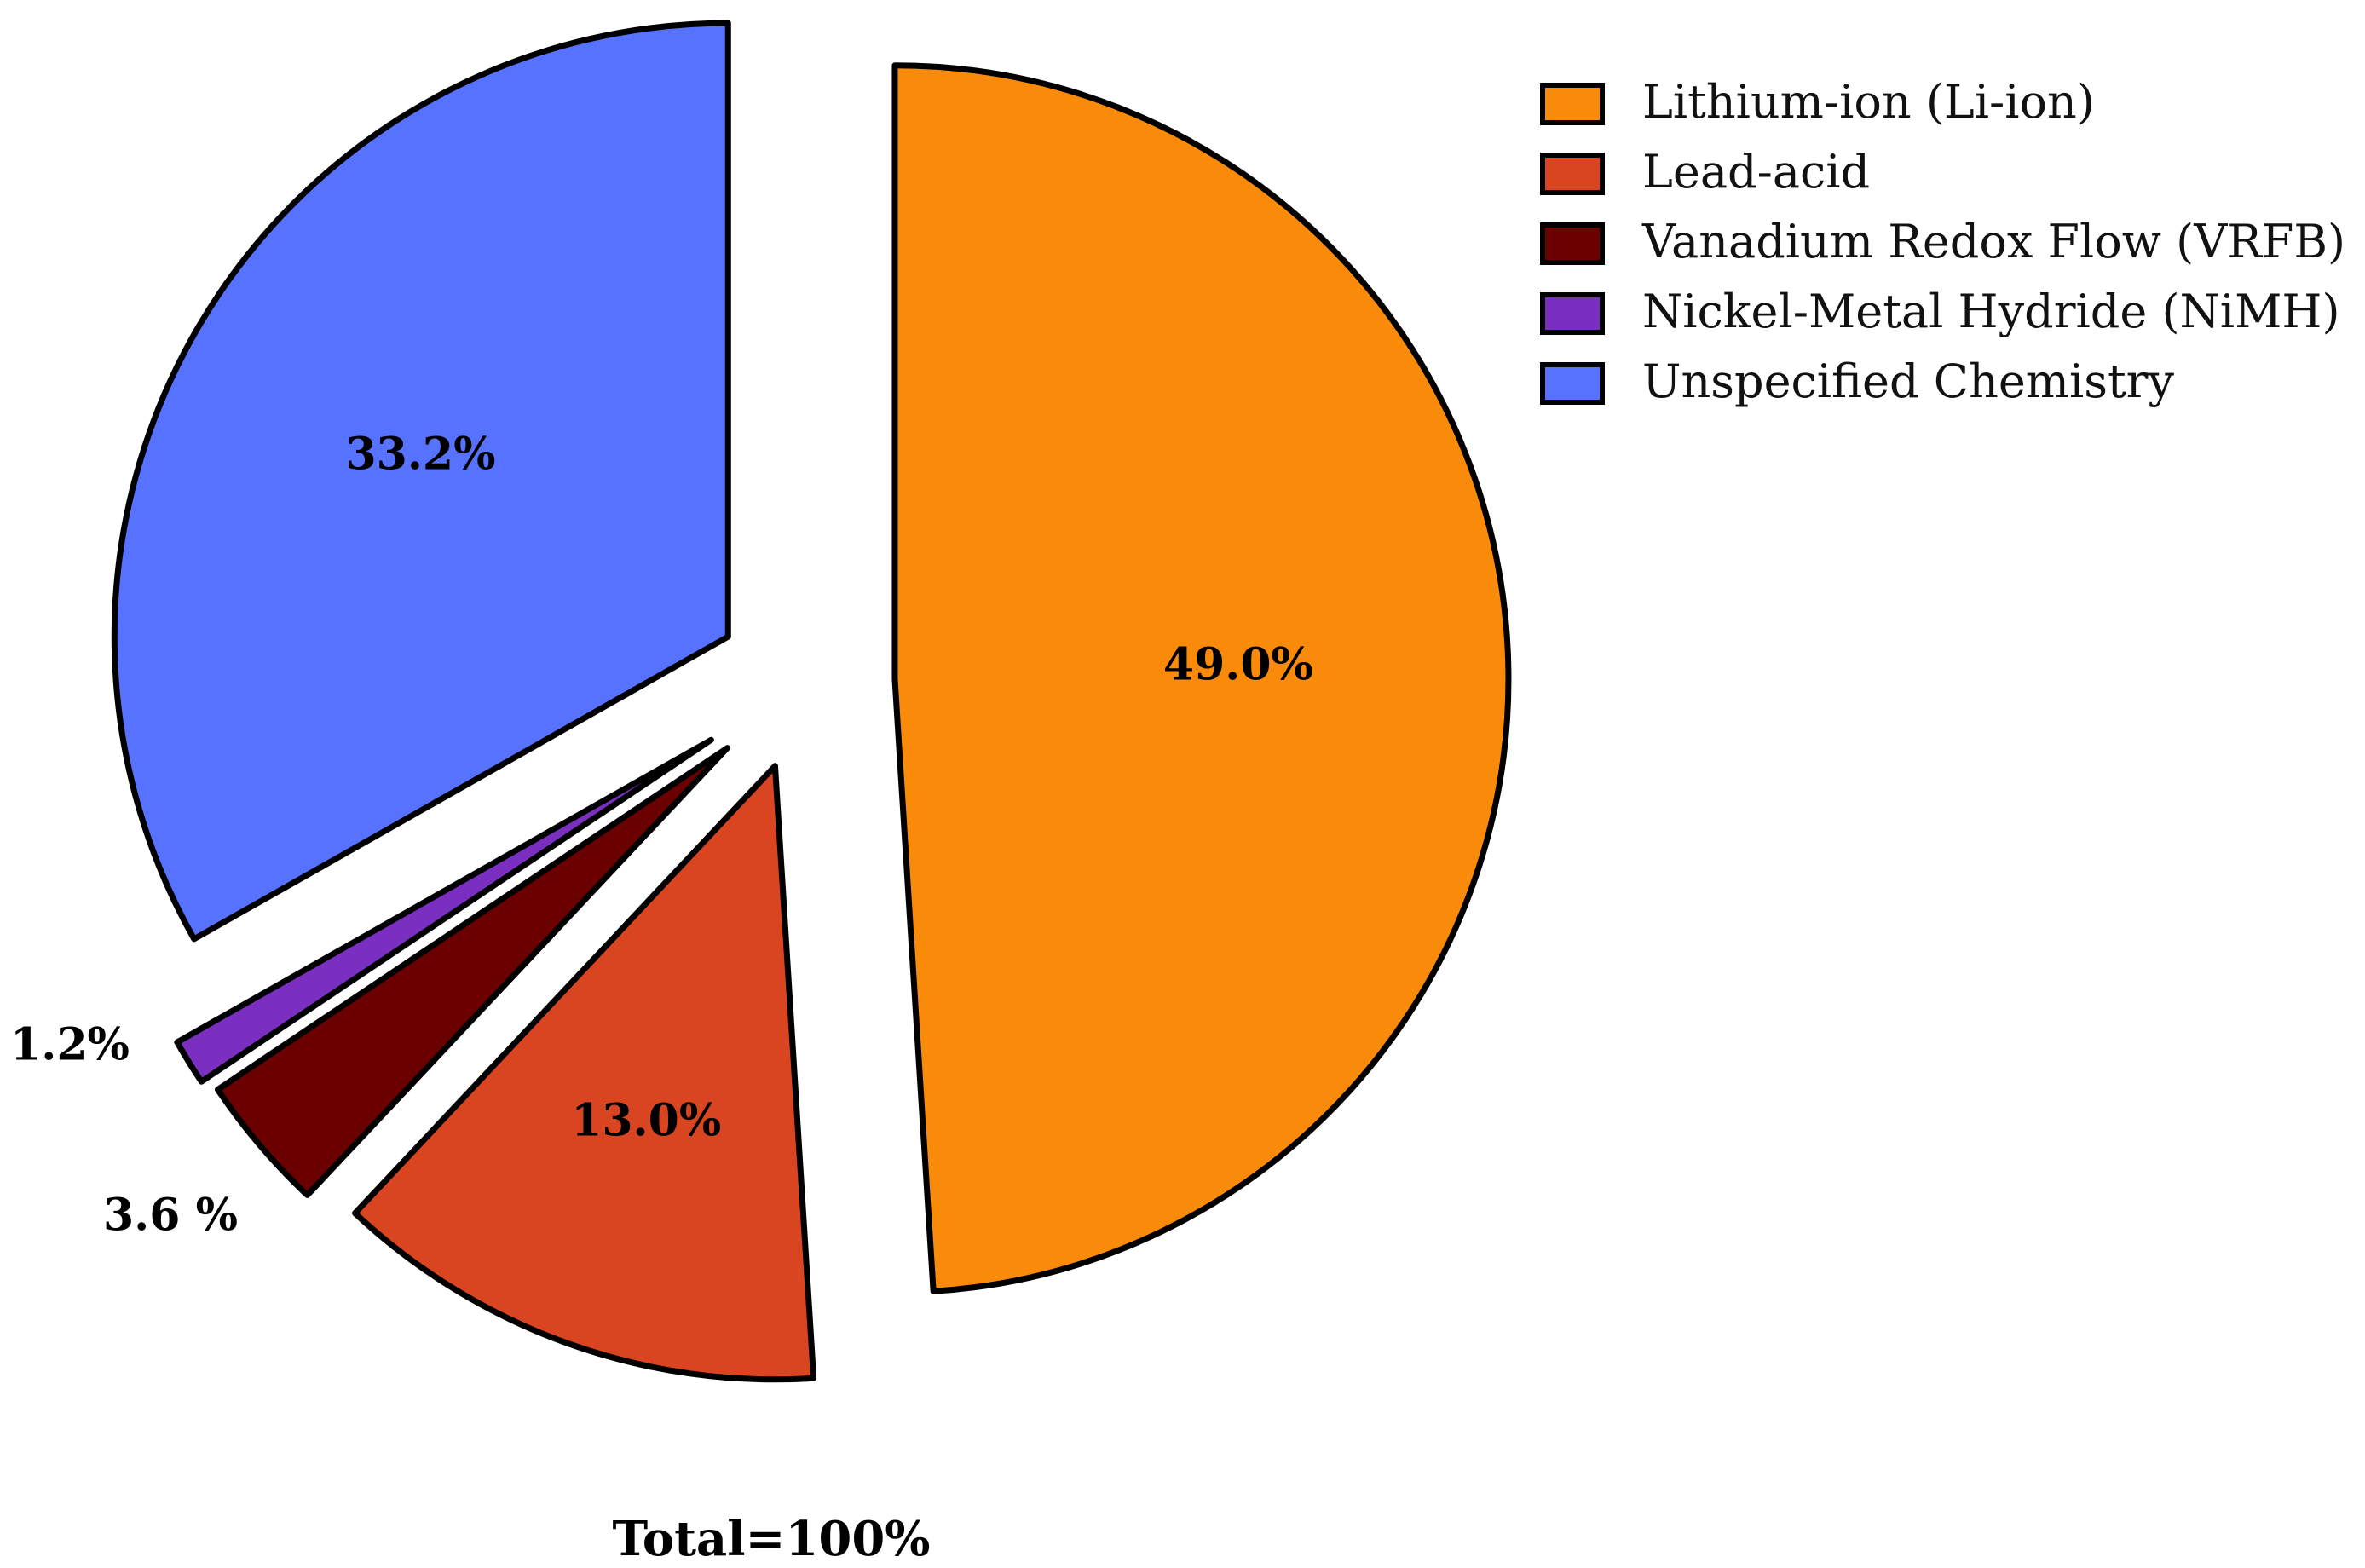 The height and width of the screenshot is (1568, 2365). I want to click on legend-label-2: Lead-acid, so click(1756, 172).